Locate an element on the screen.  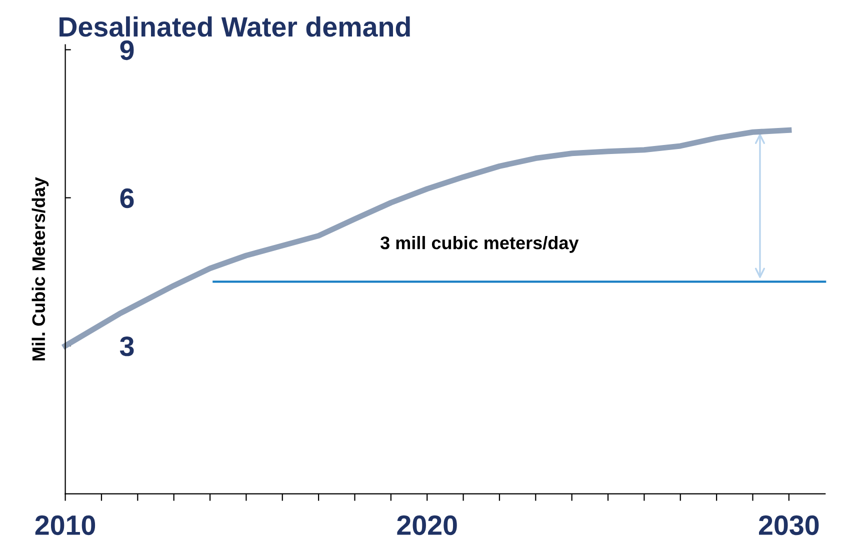
y-axis-title: Mil. Cubic Meters/day is located at coordinates (40, 268).